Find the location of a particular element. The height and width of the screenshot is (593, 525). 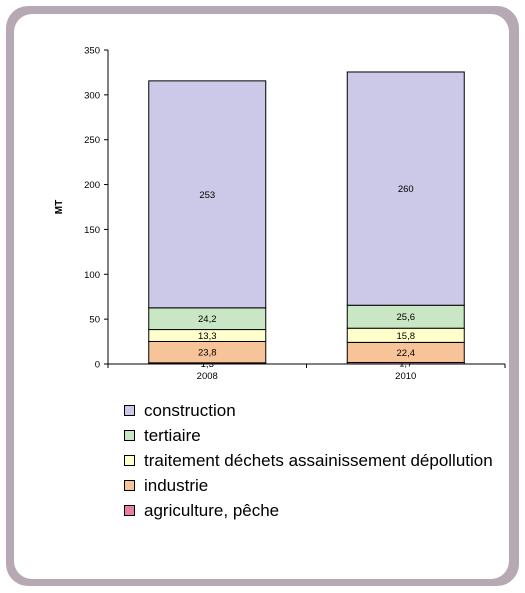

legend-label: agriculture, pêche is located at coordinates (212, 510).